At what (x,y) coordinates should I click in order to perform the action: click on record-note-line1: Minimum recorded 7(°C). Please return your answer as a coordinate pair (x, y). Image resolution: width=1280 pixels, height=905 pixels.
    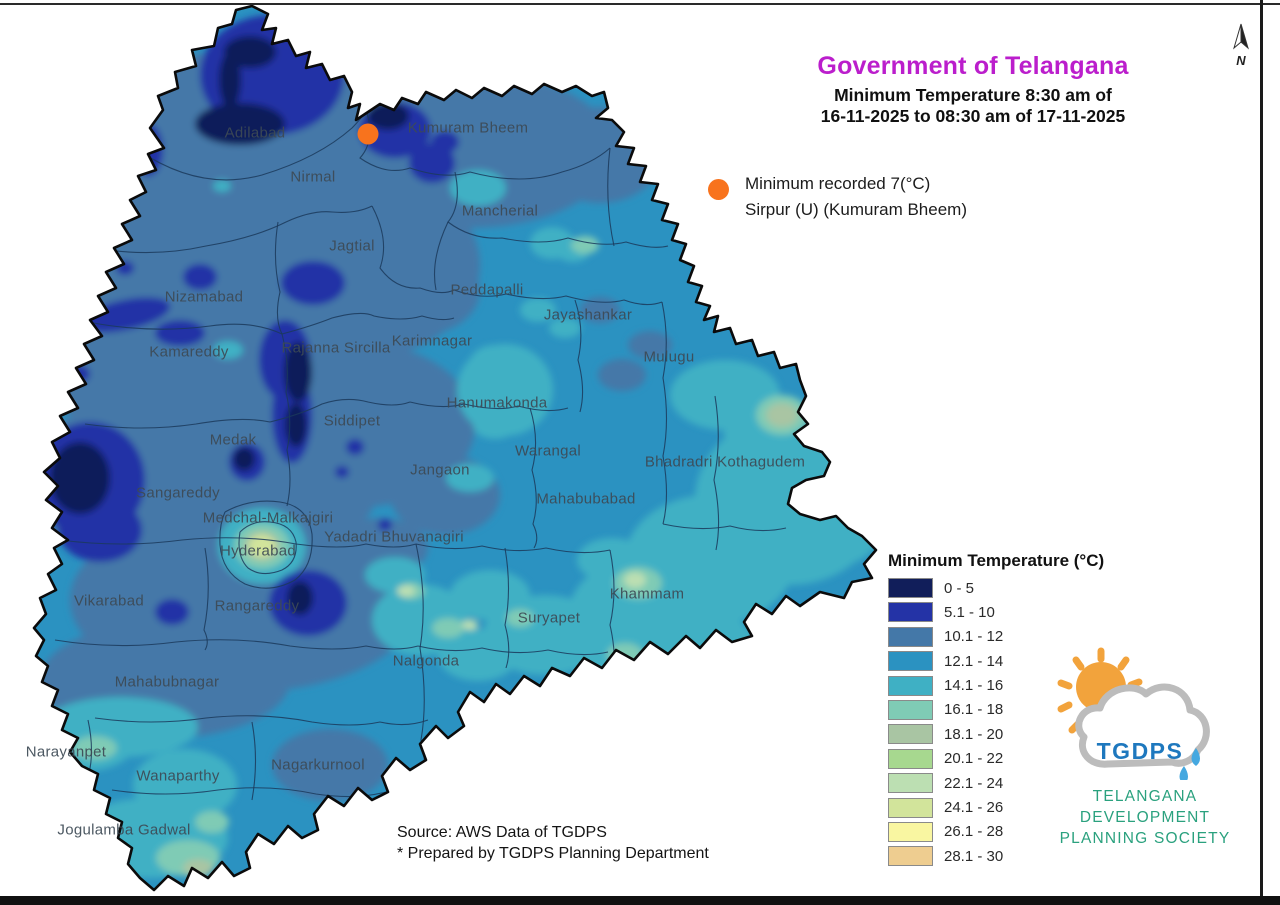
    Looking at the image, I should click on (838, 183).